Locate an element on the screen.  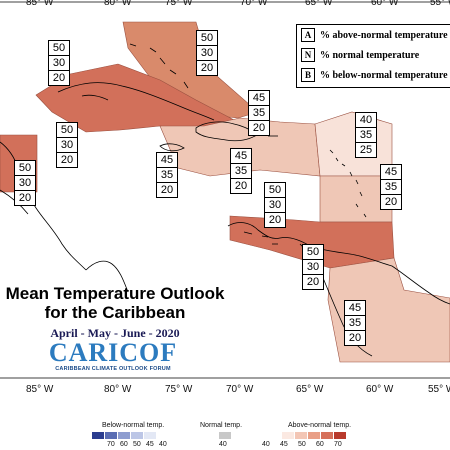
legend-key-b: B is located at coordinates (308, 75).